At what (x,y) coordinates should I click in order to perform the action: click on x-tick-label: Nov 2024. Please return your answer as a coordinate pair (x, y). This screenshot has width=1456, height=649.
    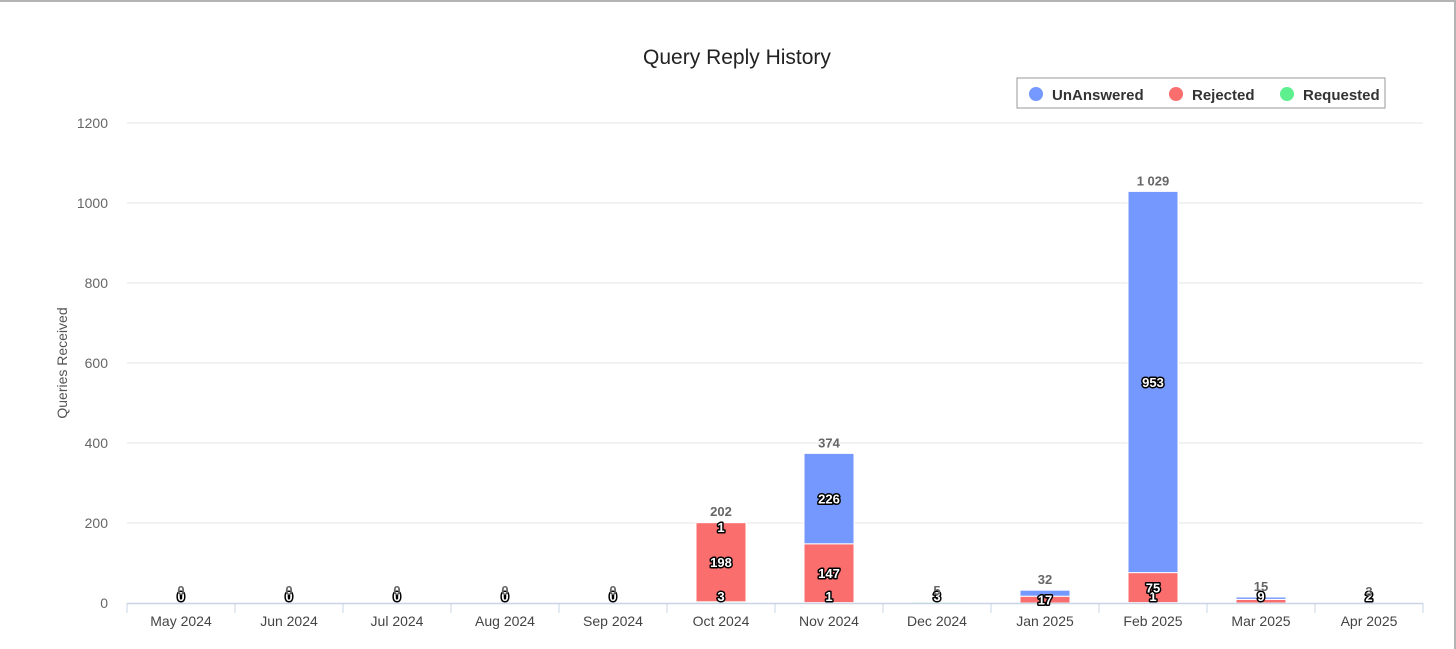
    Looking at the image, I should click on (829, 621).